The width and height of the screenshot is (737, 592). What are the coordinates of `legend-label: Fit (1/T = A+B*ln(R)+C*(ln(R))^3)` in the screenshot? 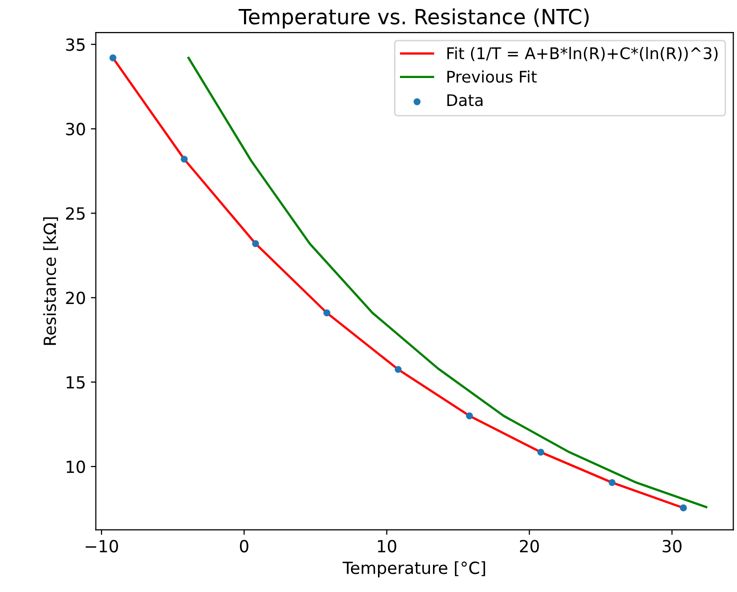 It's located at (582, 54).